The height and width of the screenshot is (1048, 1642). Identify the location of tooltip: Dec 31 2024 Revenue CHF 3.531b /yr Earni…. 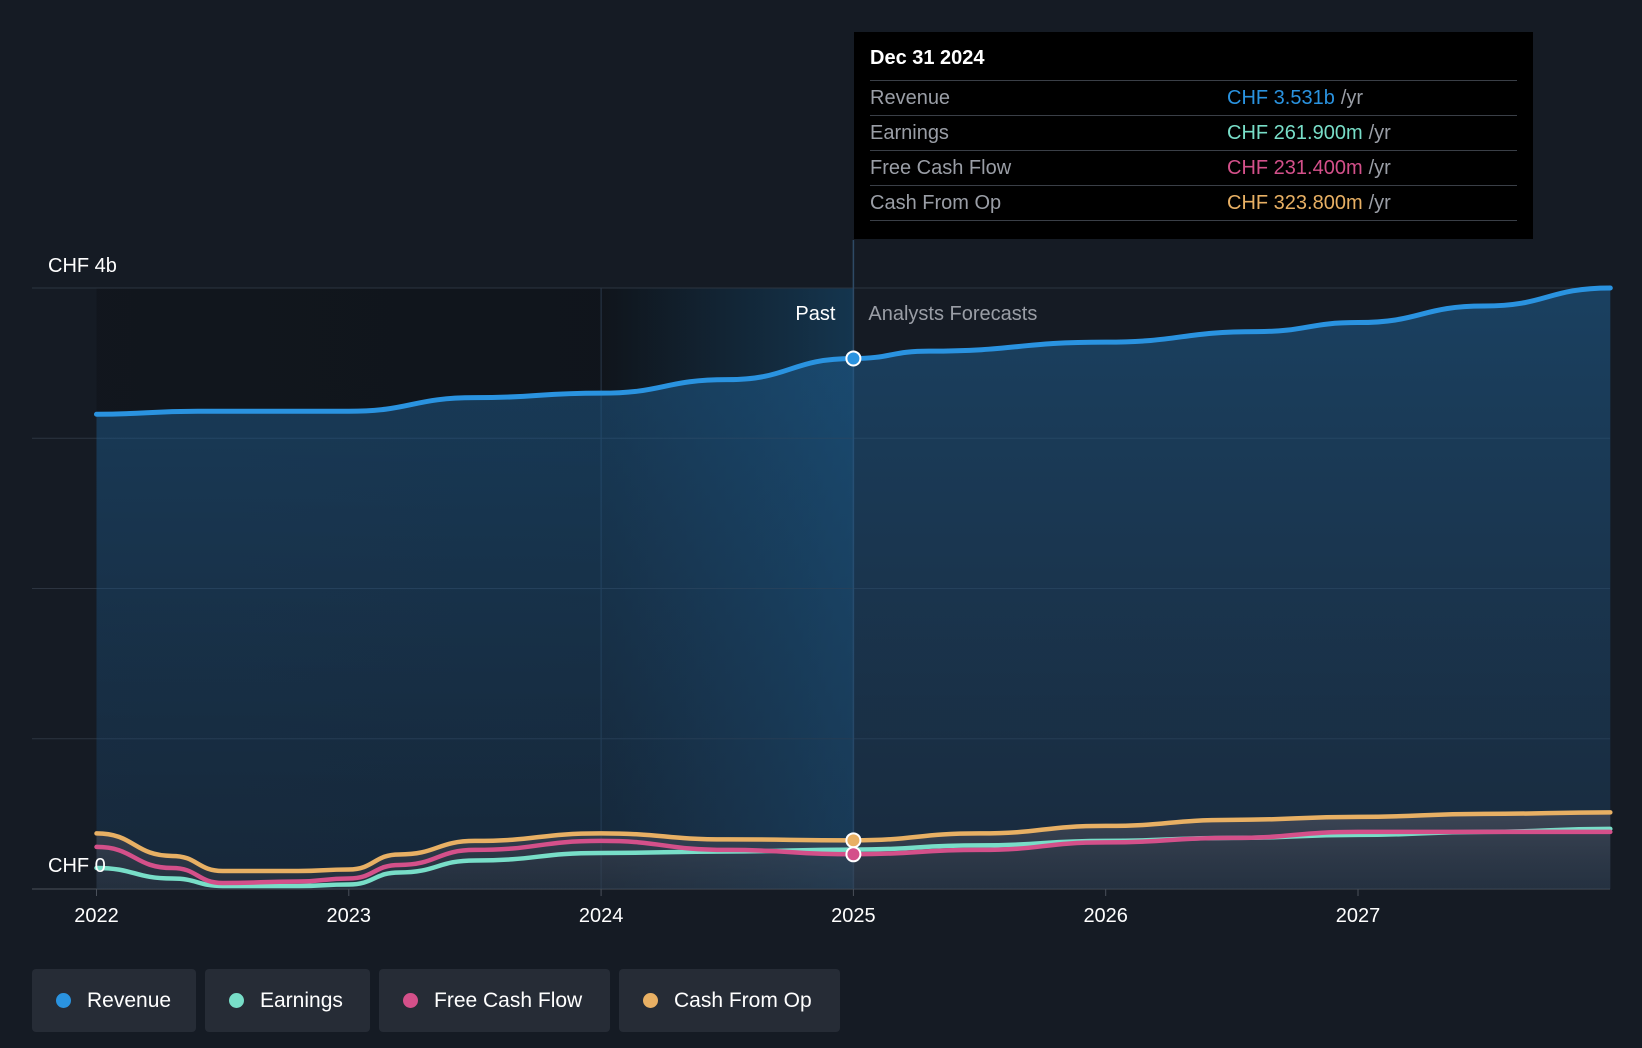
(1193, 135).